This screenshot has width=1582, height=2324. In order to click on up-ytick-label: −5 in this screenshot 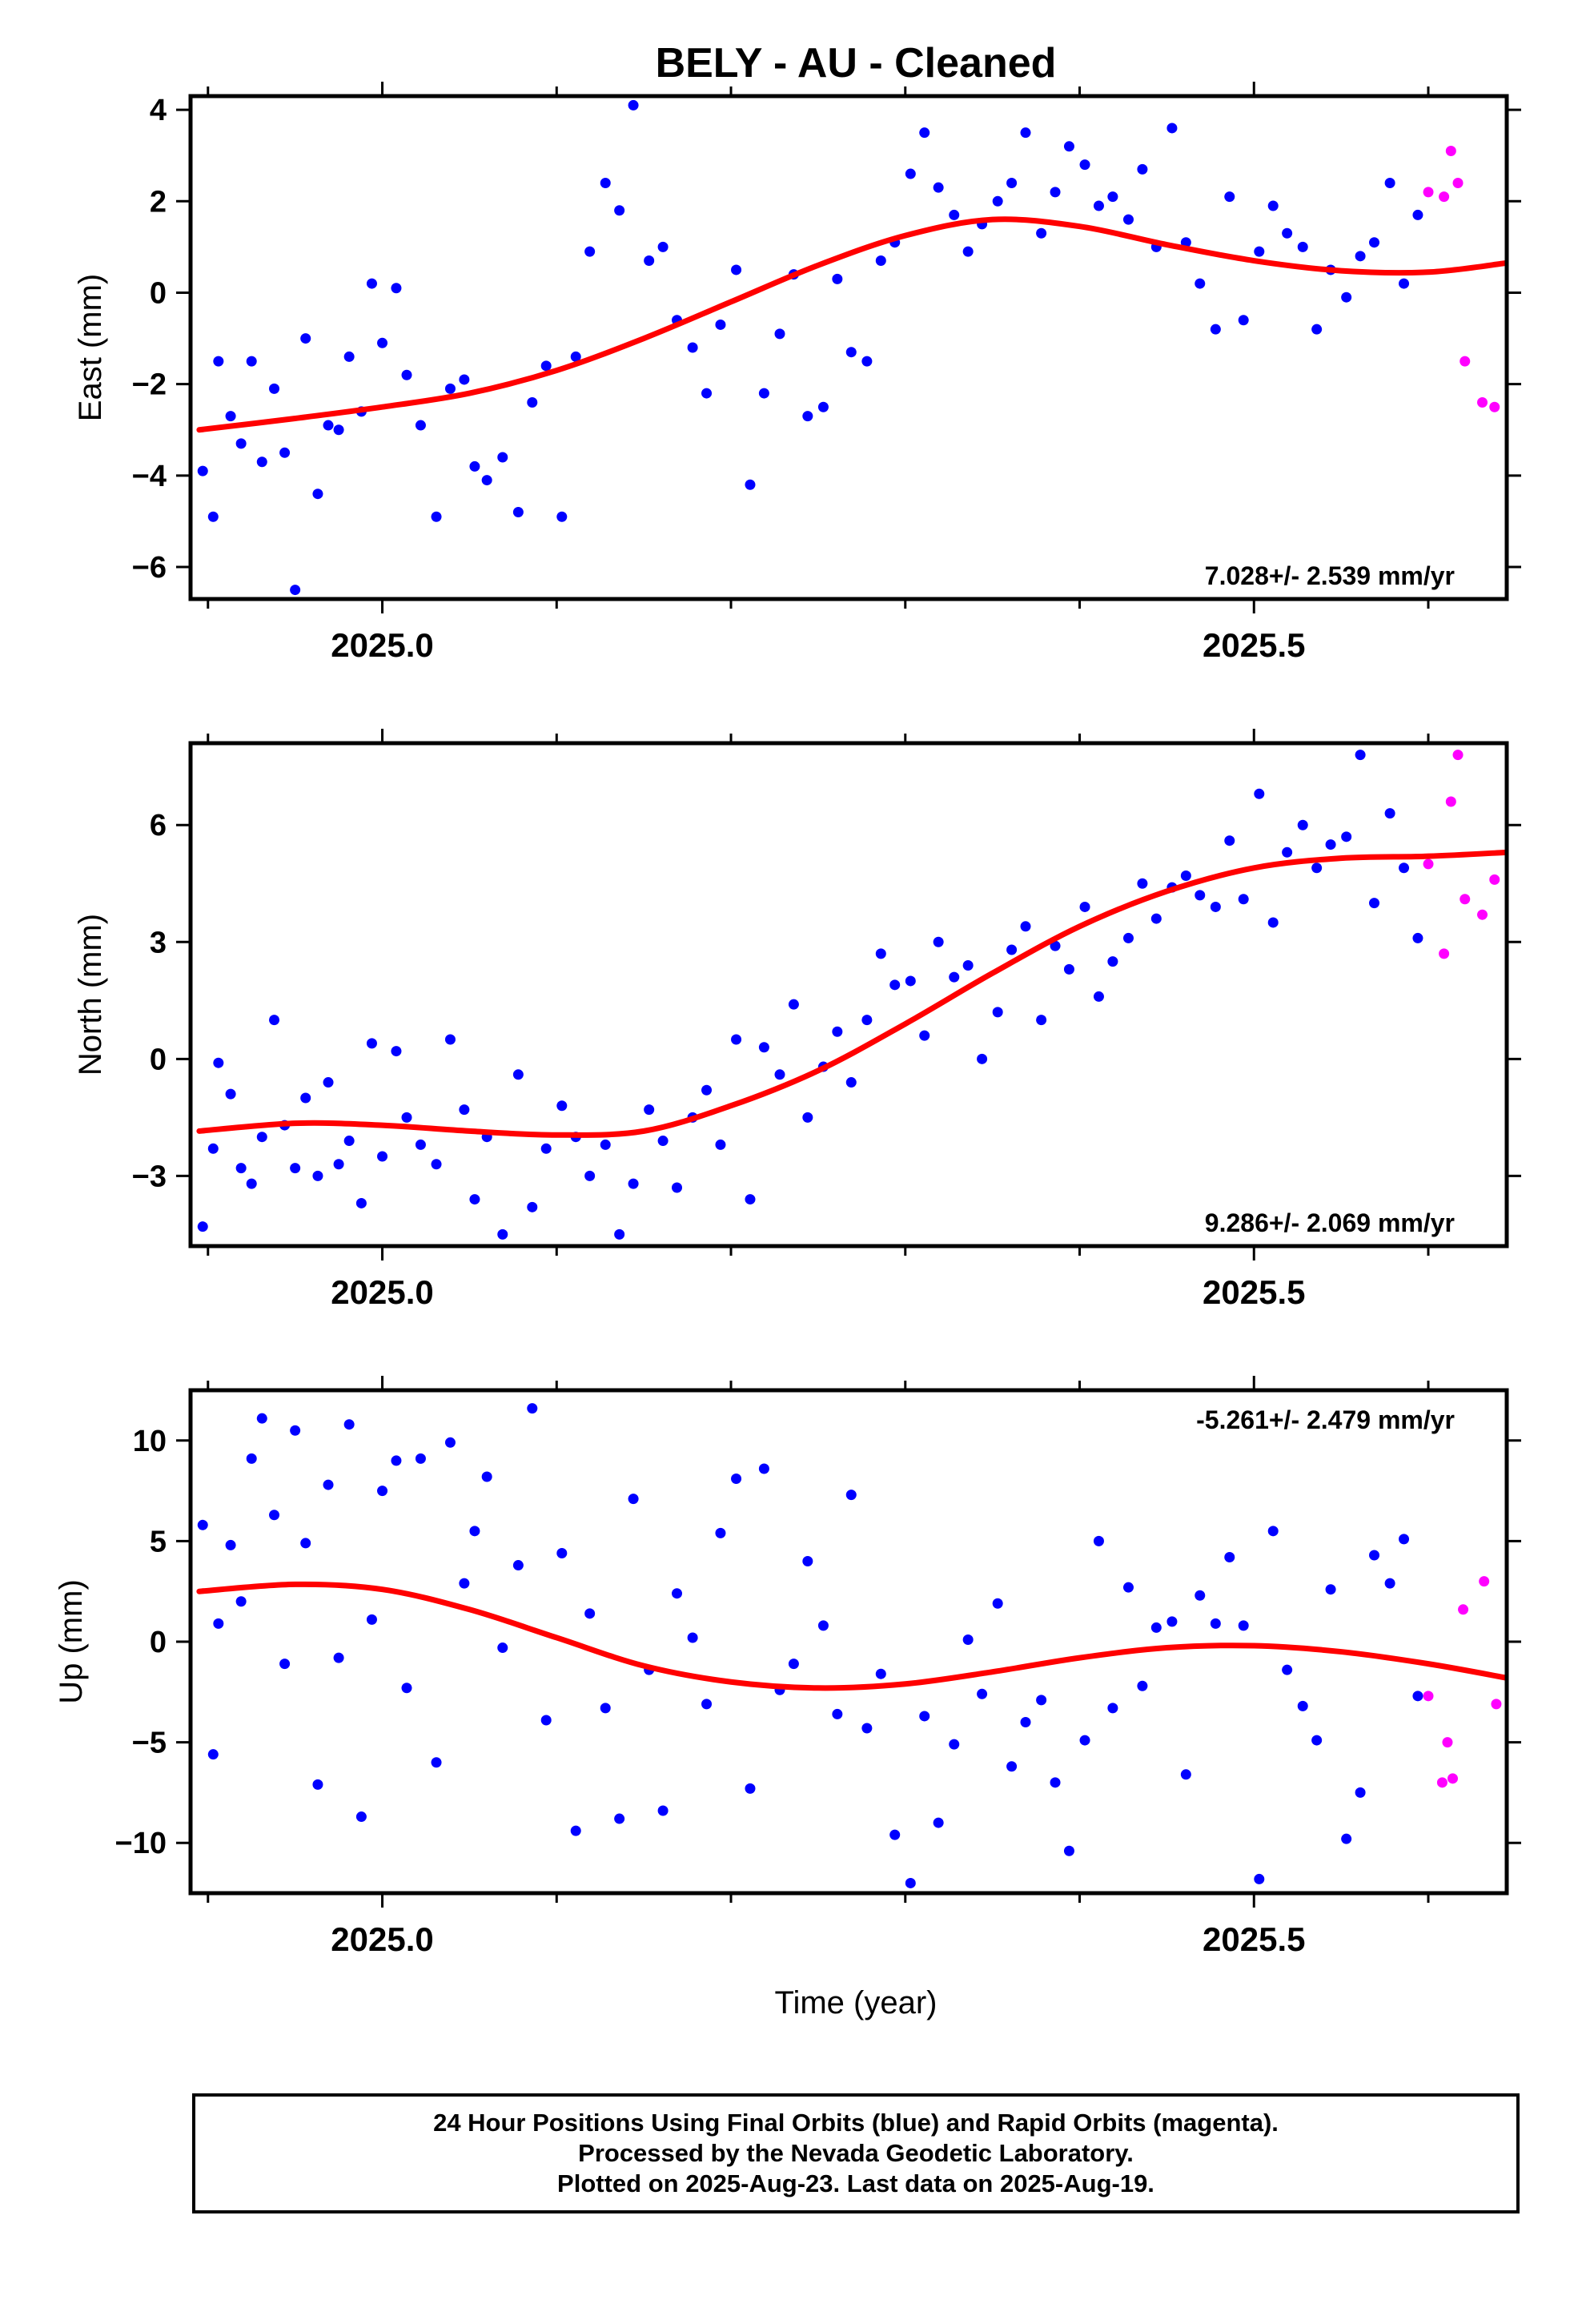, I will do `click(149, 1743)`.